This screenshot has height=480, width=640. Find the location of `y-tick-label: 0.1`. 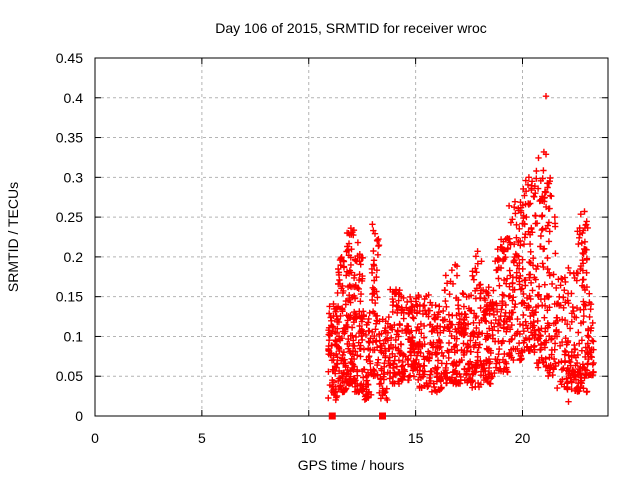

y-tick-label: 0.1 is located at coordinates (74, 336).